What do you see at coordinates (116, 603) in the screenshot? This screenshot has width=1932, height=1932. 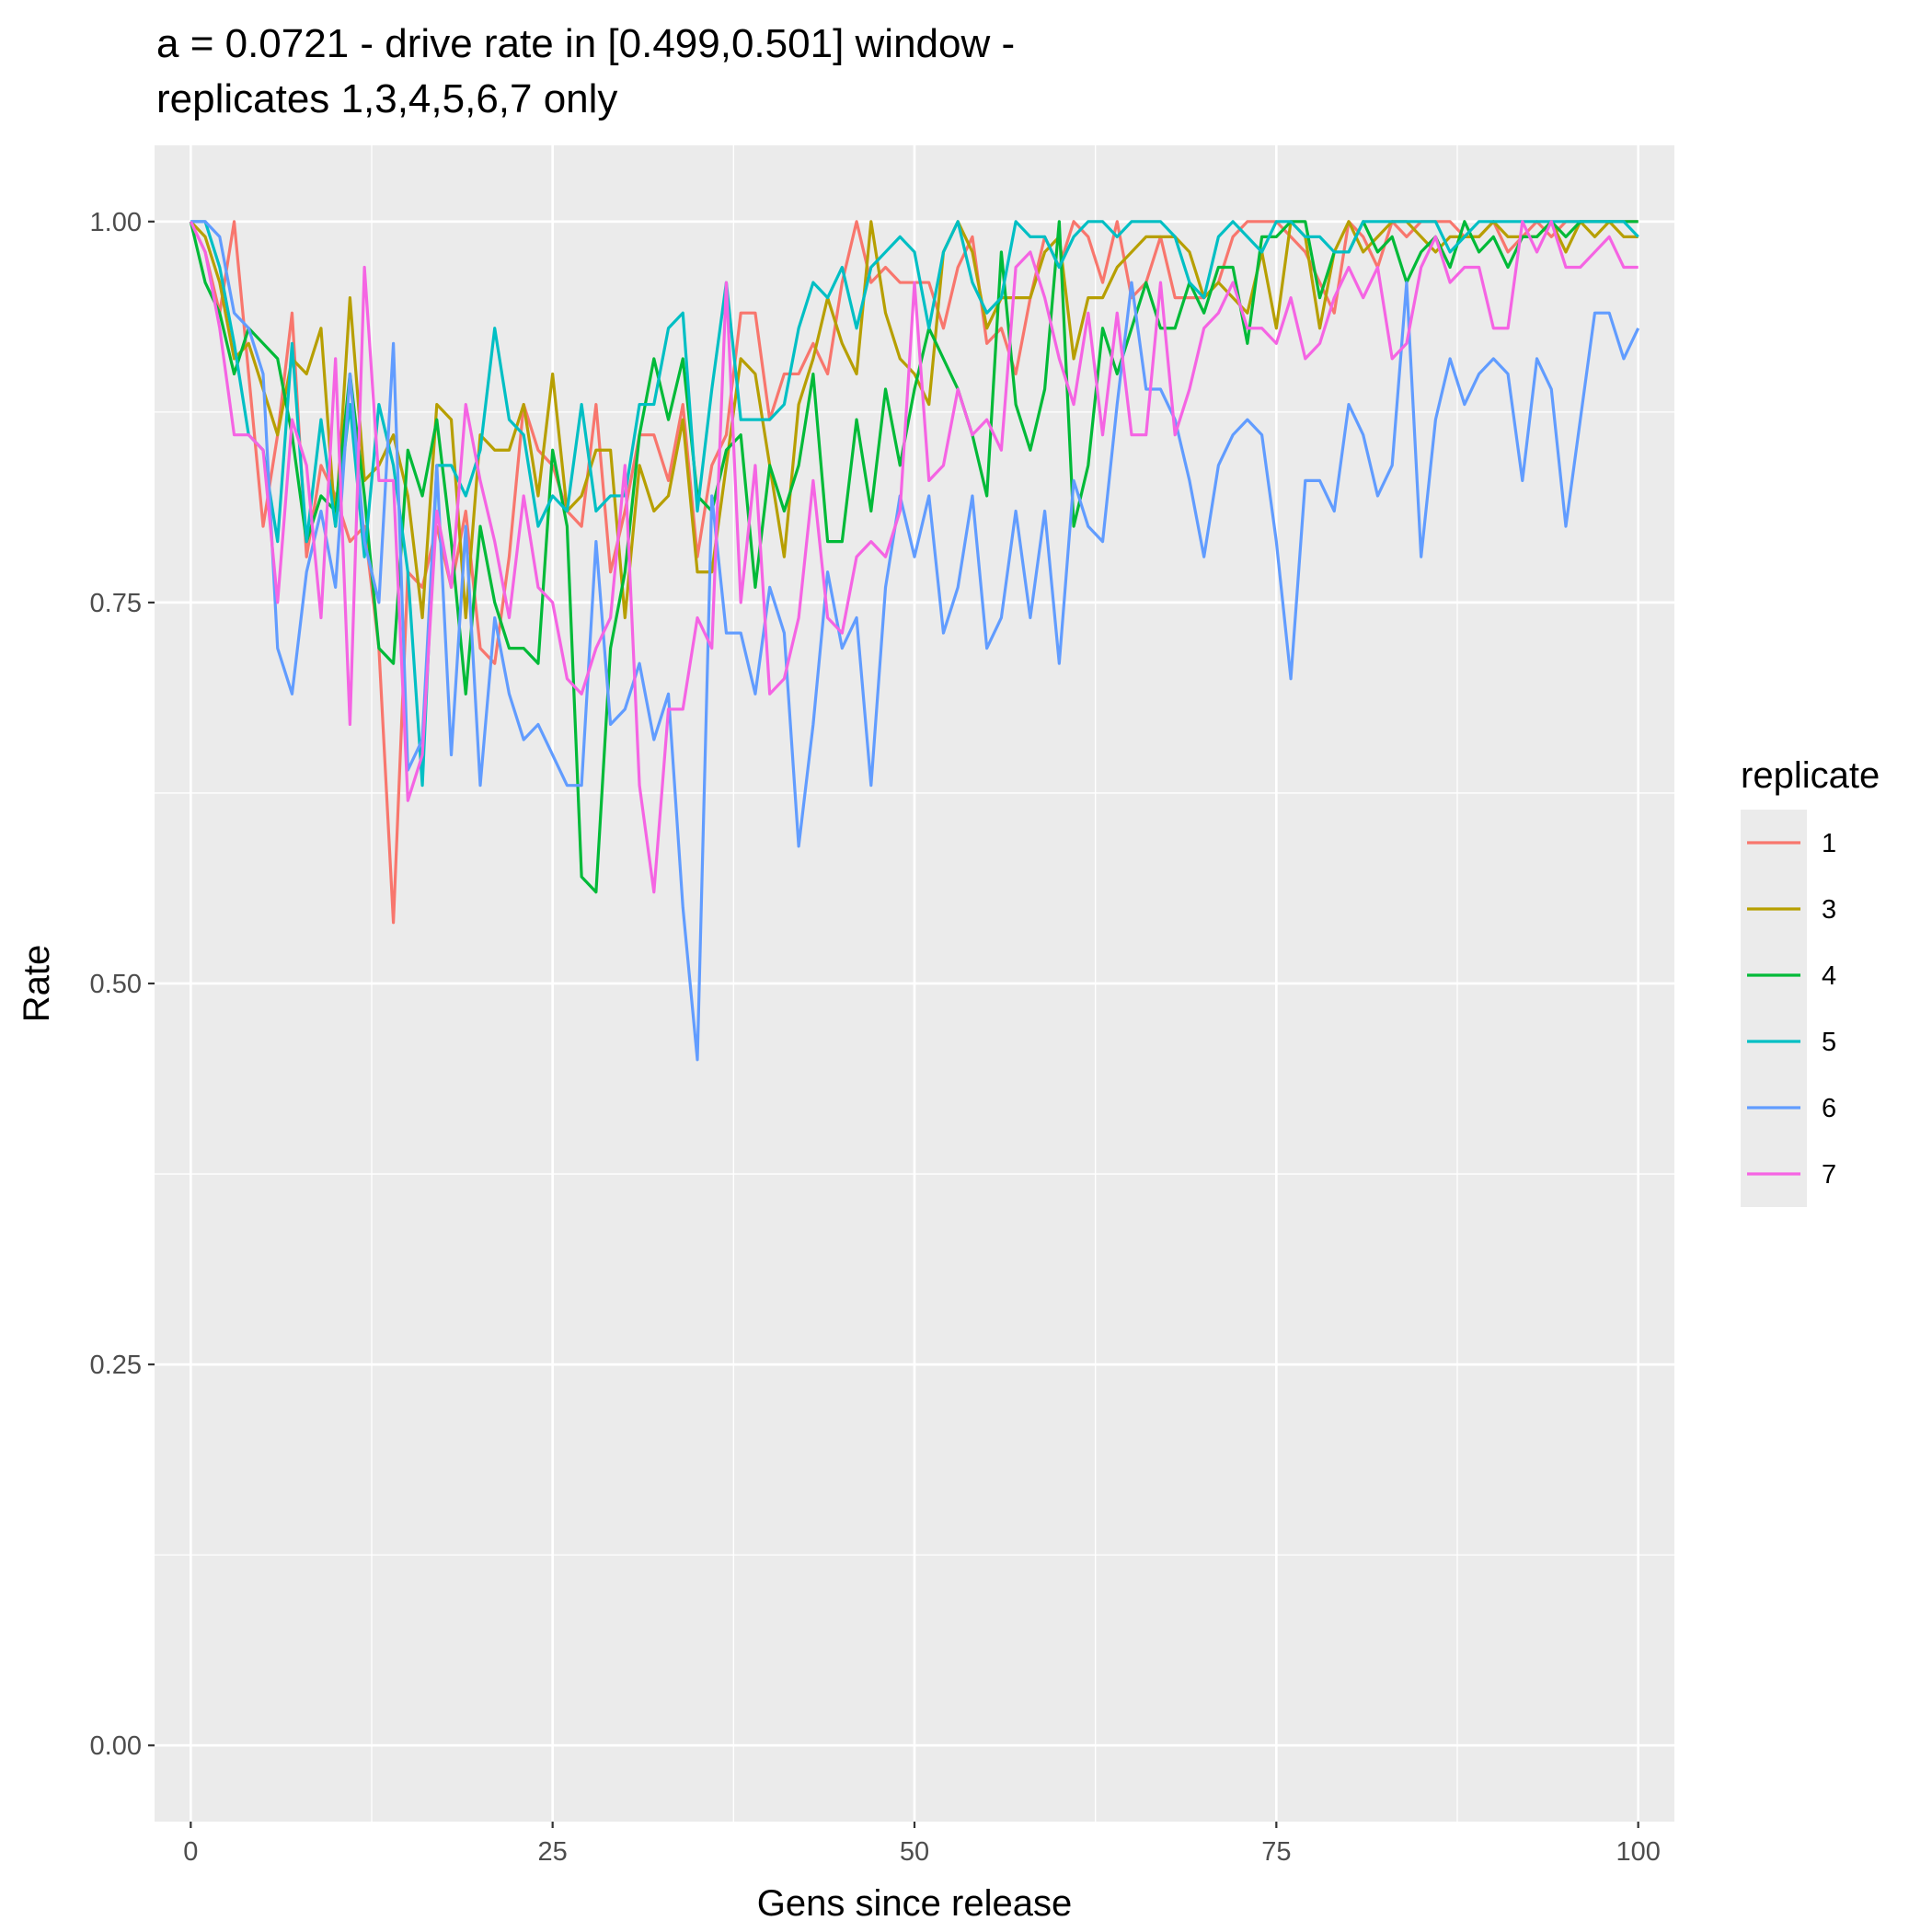 I see `y-tick-label: 0.75` at bounding box center [116, 603].